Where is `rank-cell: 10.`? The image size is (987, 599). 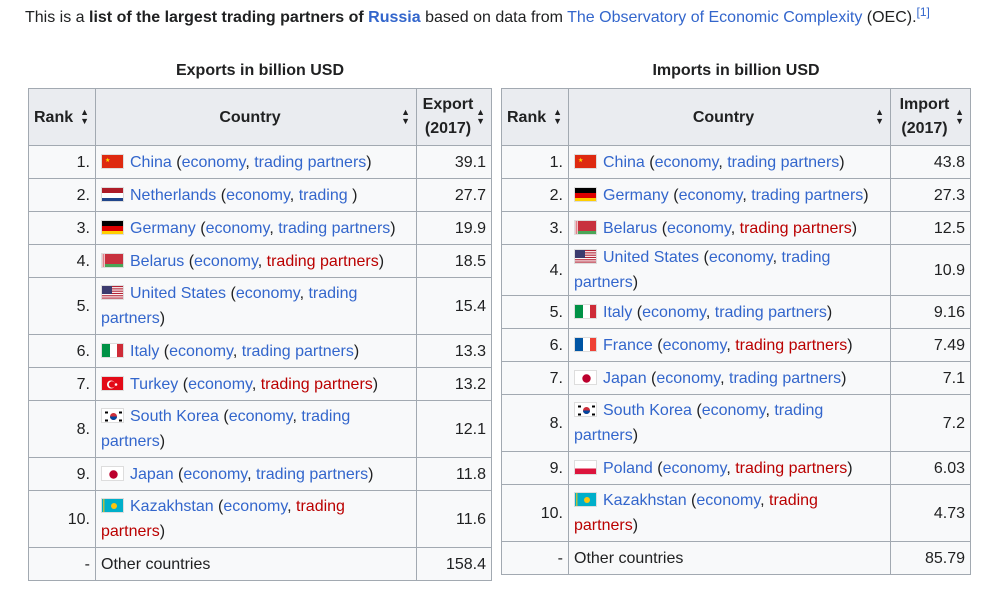
rank-cell: 10. is located at coordinates (62, 519).